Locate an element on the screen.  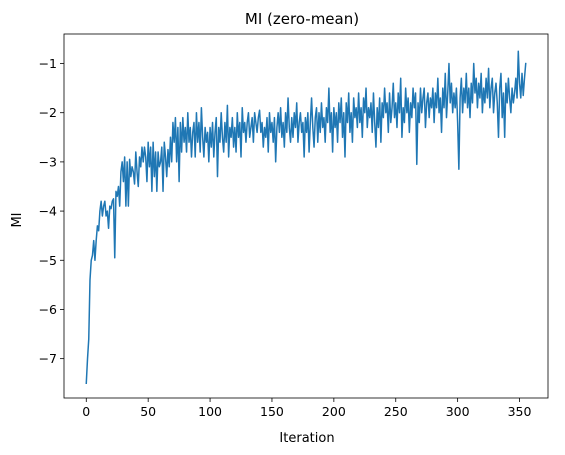
x-tick-label: 250 is located at coordinates (396, 411).